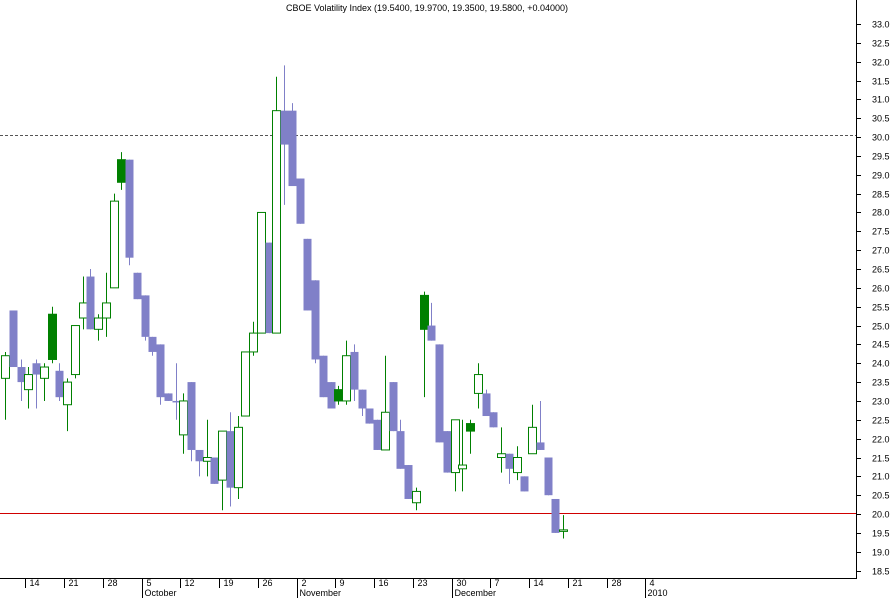 This screenshot has height=598, width=893. What do you see at coordinates (881, 176) in the screenshot?
I see `y-tick-label: 29.0` at bounding box center [881, 176].